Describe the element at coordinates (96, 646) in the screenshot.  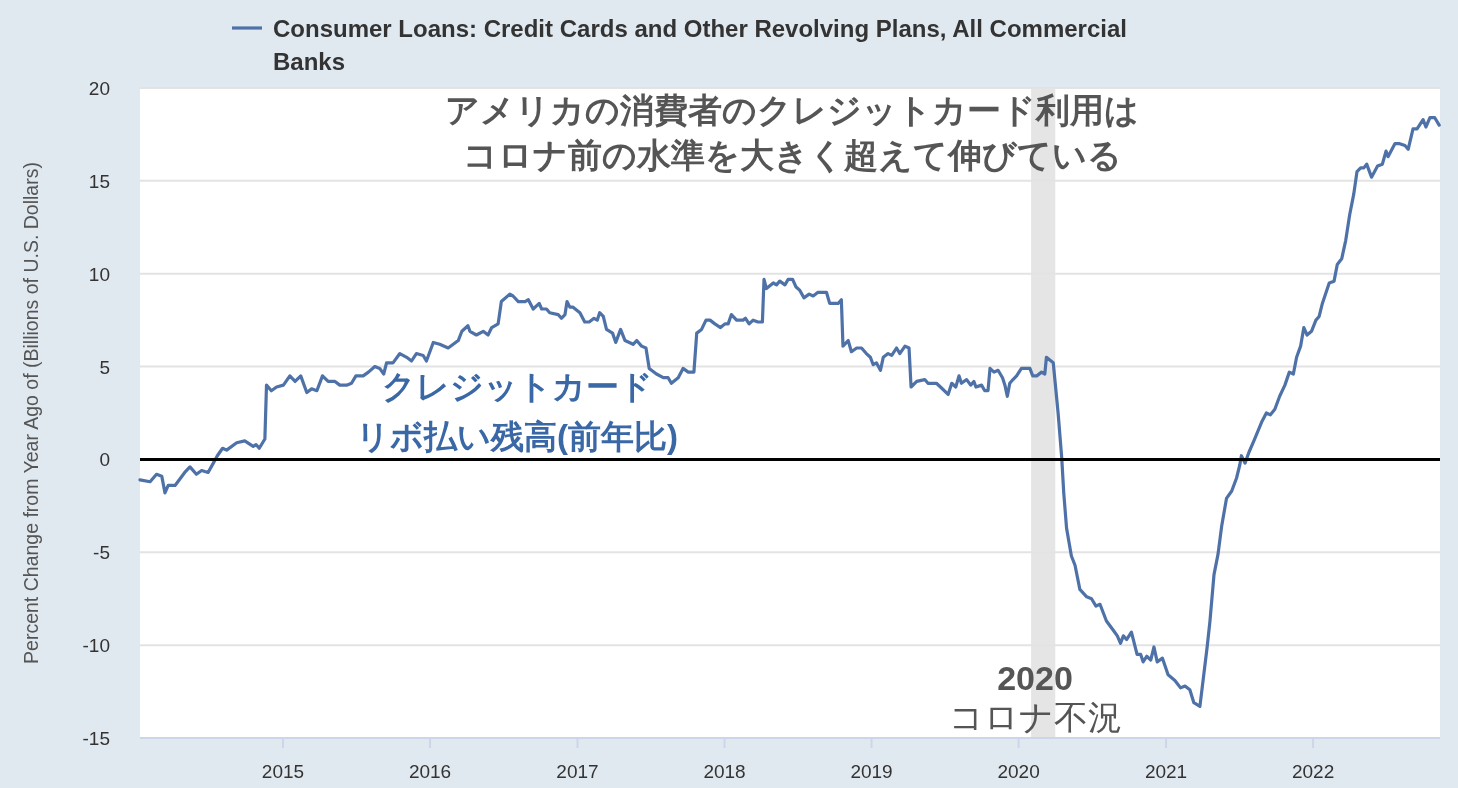
I see `y-tick-label: -10` at that location.